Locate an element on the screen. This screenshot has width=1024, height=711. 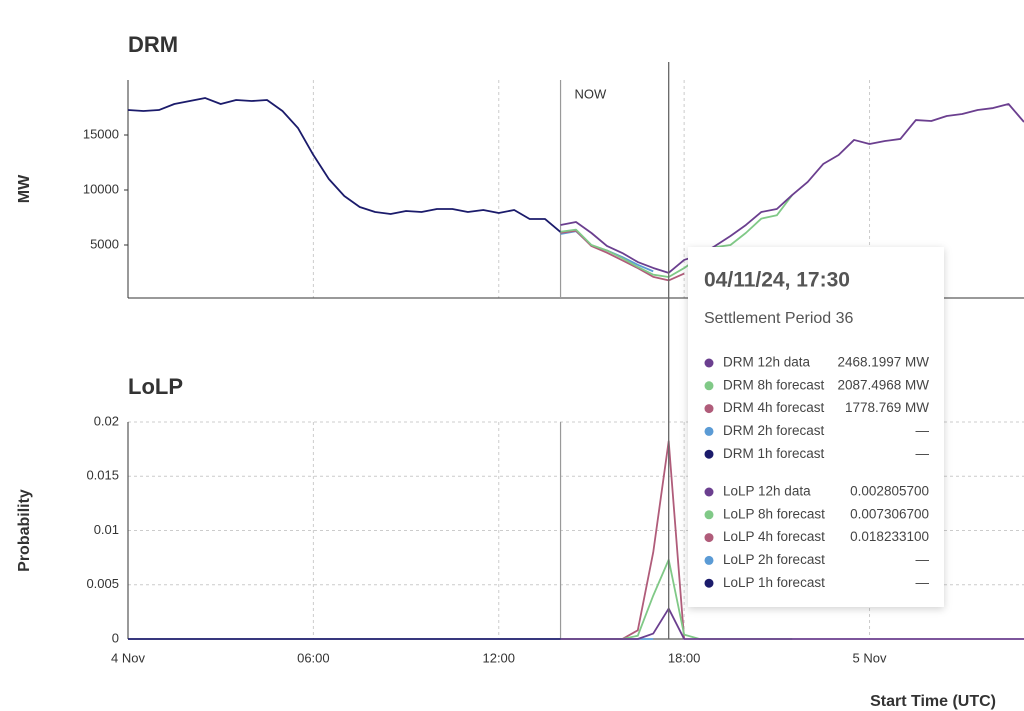
tooltip-value: 2468.1997 MW is located at coordinates (883, 362).